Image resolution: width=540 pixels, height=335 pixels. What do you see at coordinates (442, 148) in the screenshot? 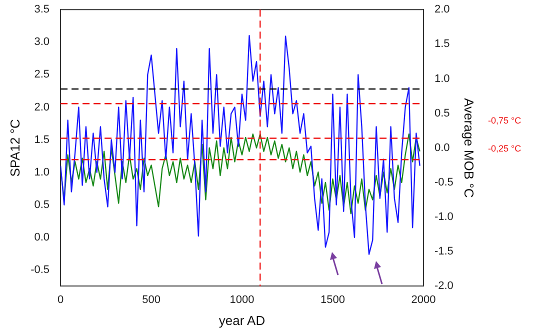
I see `y2-tick-label: 0.0` at bounding box center [442, 148].